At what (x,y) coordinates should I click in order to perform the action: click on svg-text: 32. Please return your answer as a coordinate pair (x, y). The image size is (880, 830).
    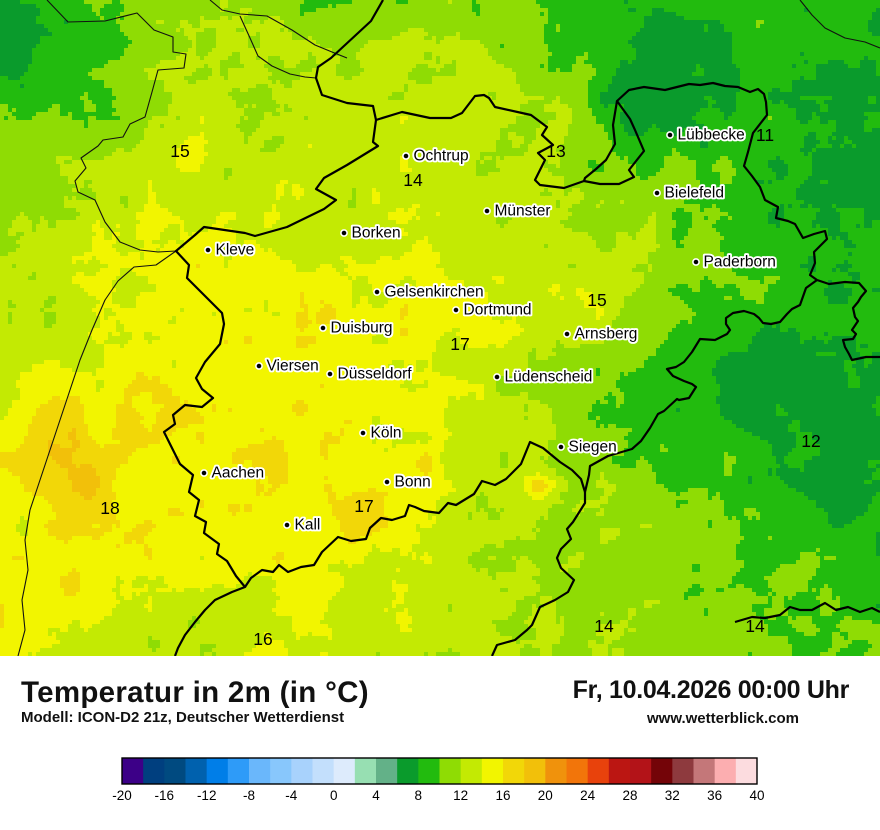
    Looking at the image, I should click on (672, 795).